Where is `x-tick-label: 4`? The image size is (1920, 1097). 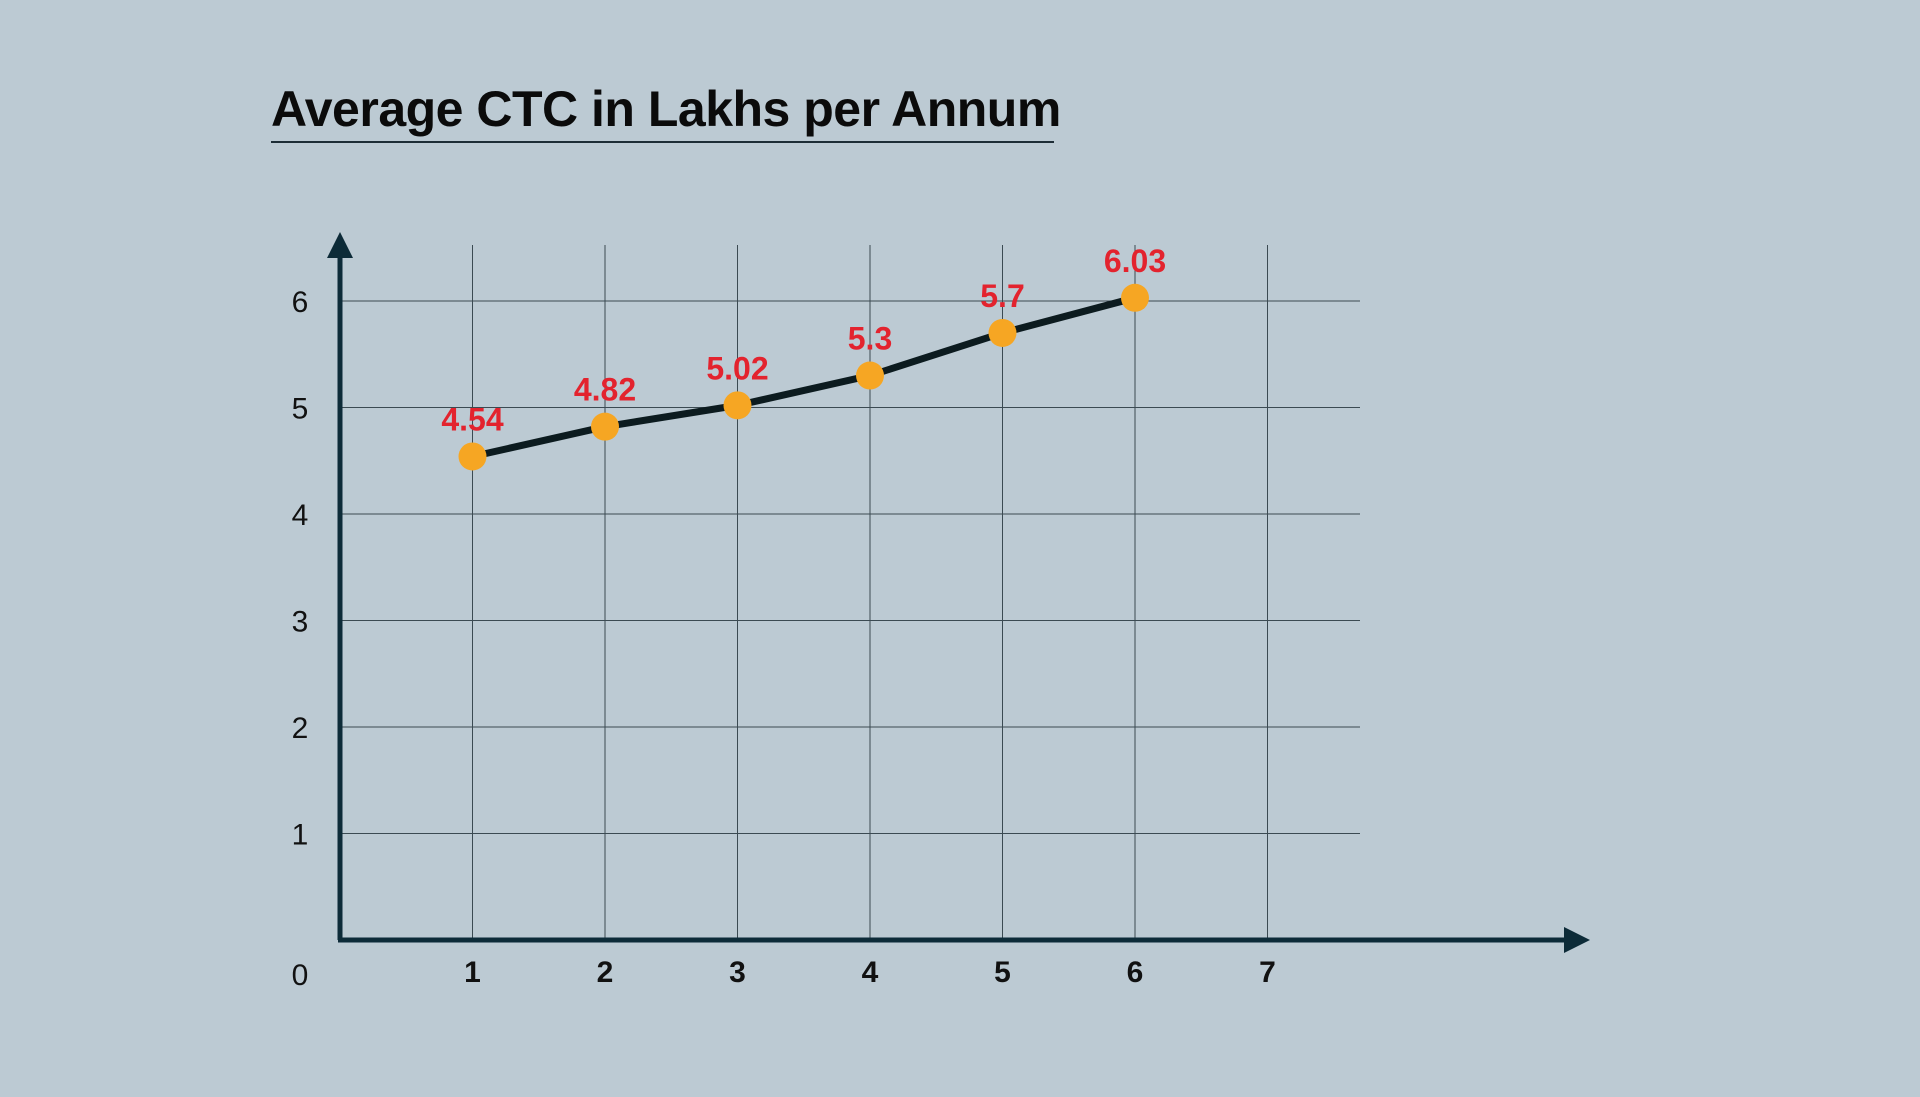
x-tick-label: 4 is located at coordinates (870, 972).